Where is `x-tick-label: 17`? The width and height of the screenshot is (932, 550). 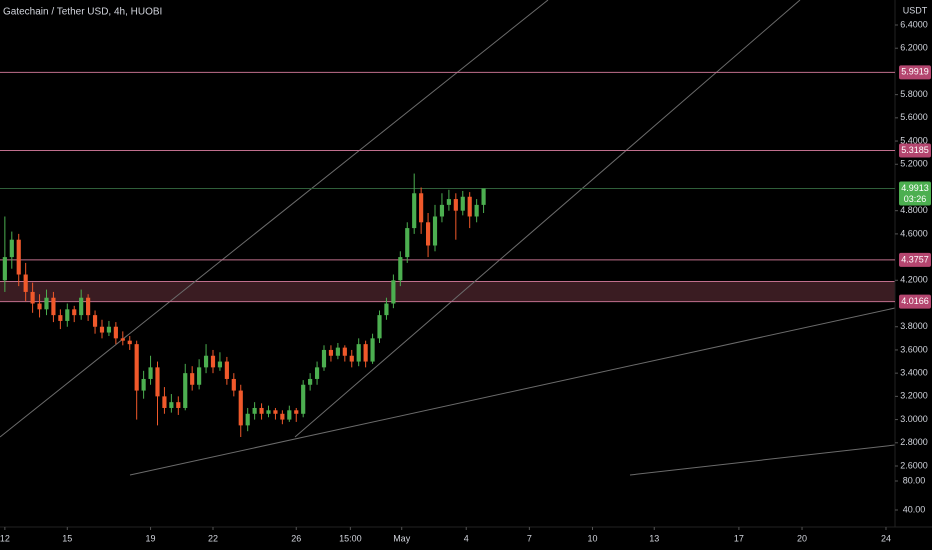
x-tick-label: 17 is located at coordinates (739, 538).